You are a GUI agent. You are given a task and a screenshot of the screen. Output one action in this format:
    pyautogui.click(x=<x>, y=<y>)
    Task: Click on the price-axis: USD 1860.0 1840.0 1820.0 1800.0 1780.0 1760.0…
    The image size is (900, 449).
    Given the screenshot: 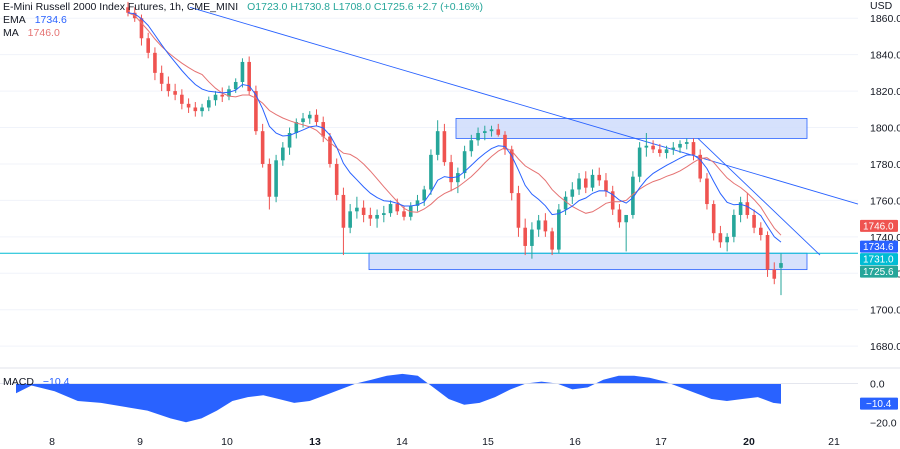 What is the action you would take?
    pyautogui.click(x=885, y=176)
    